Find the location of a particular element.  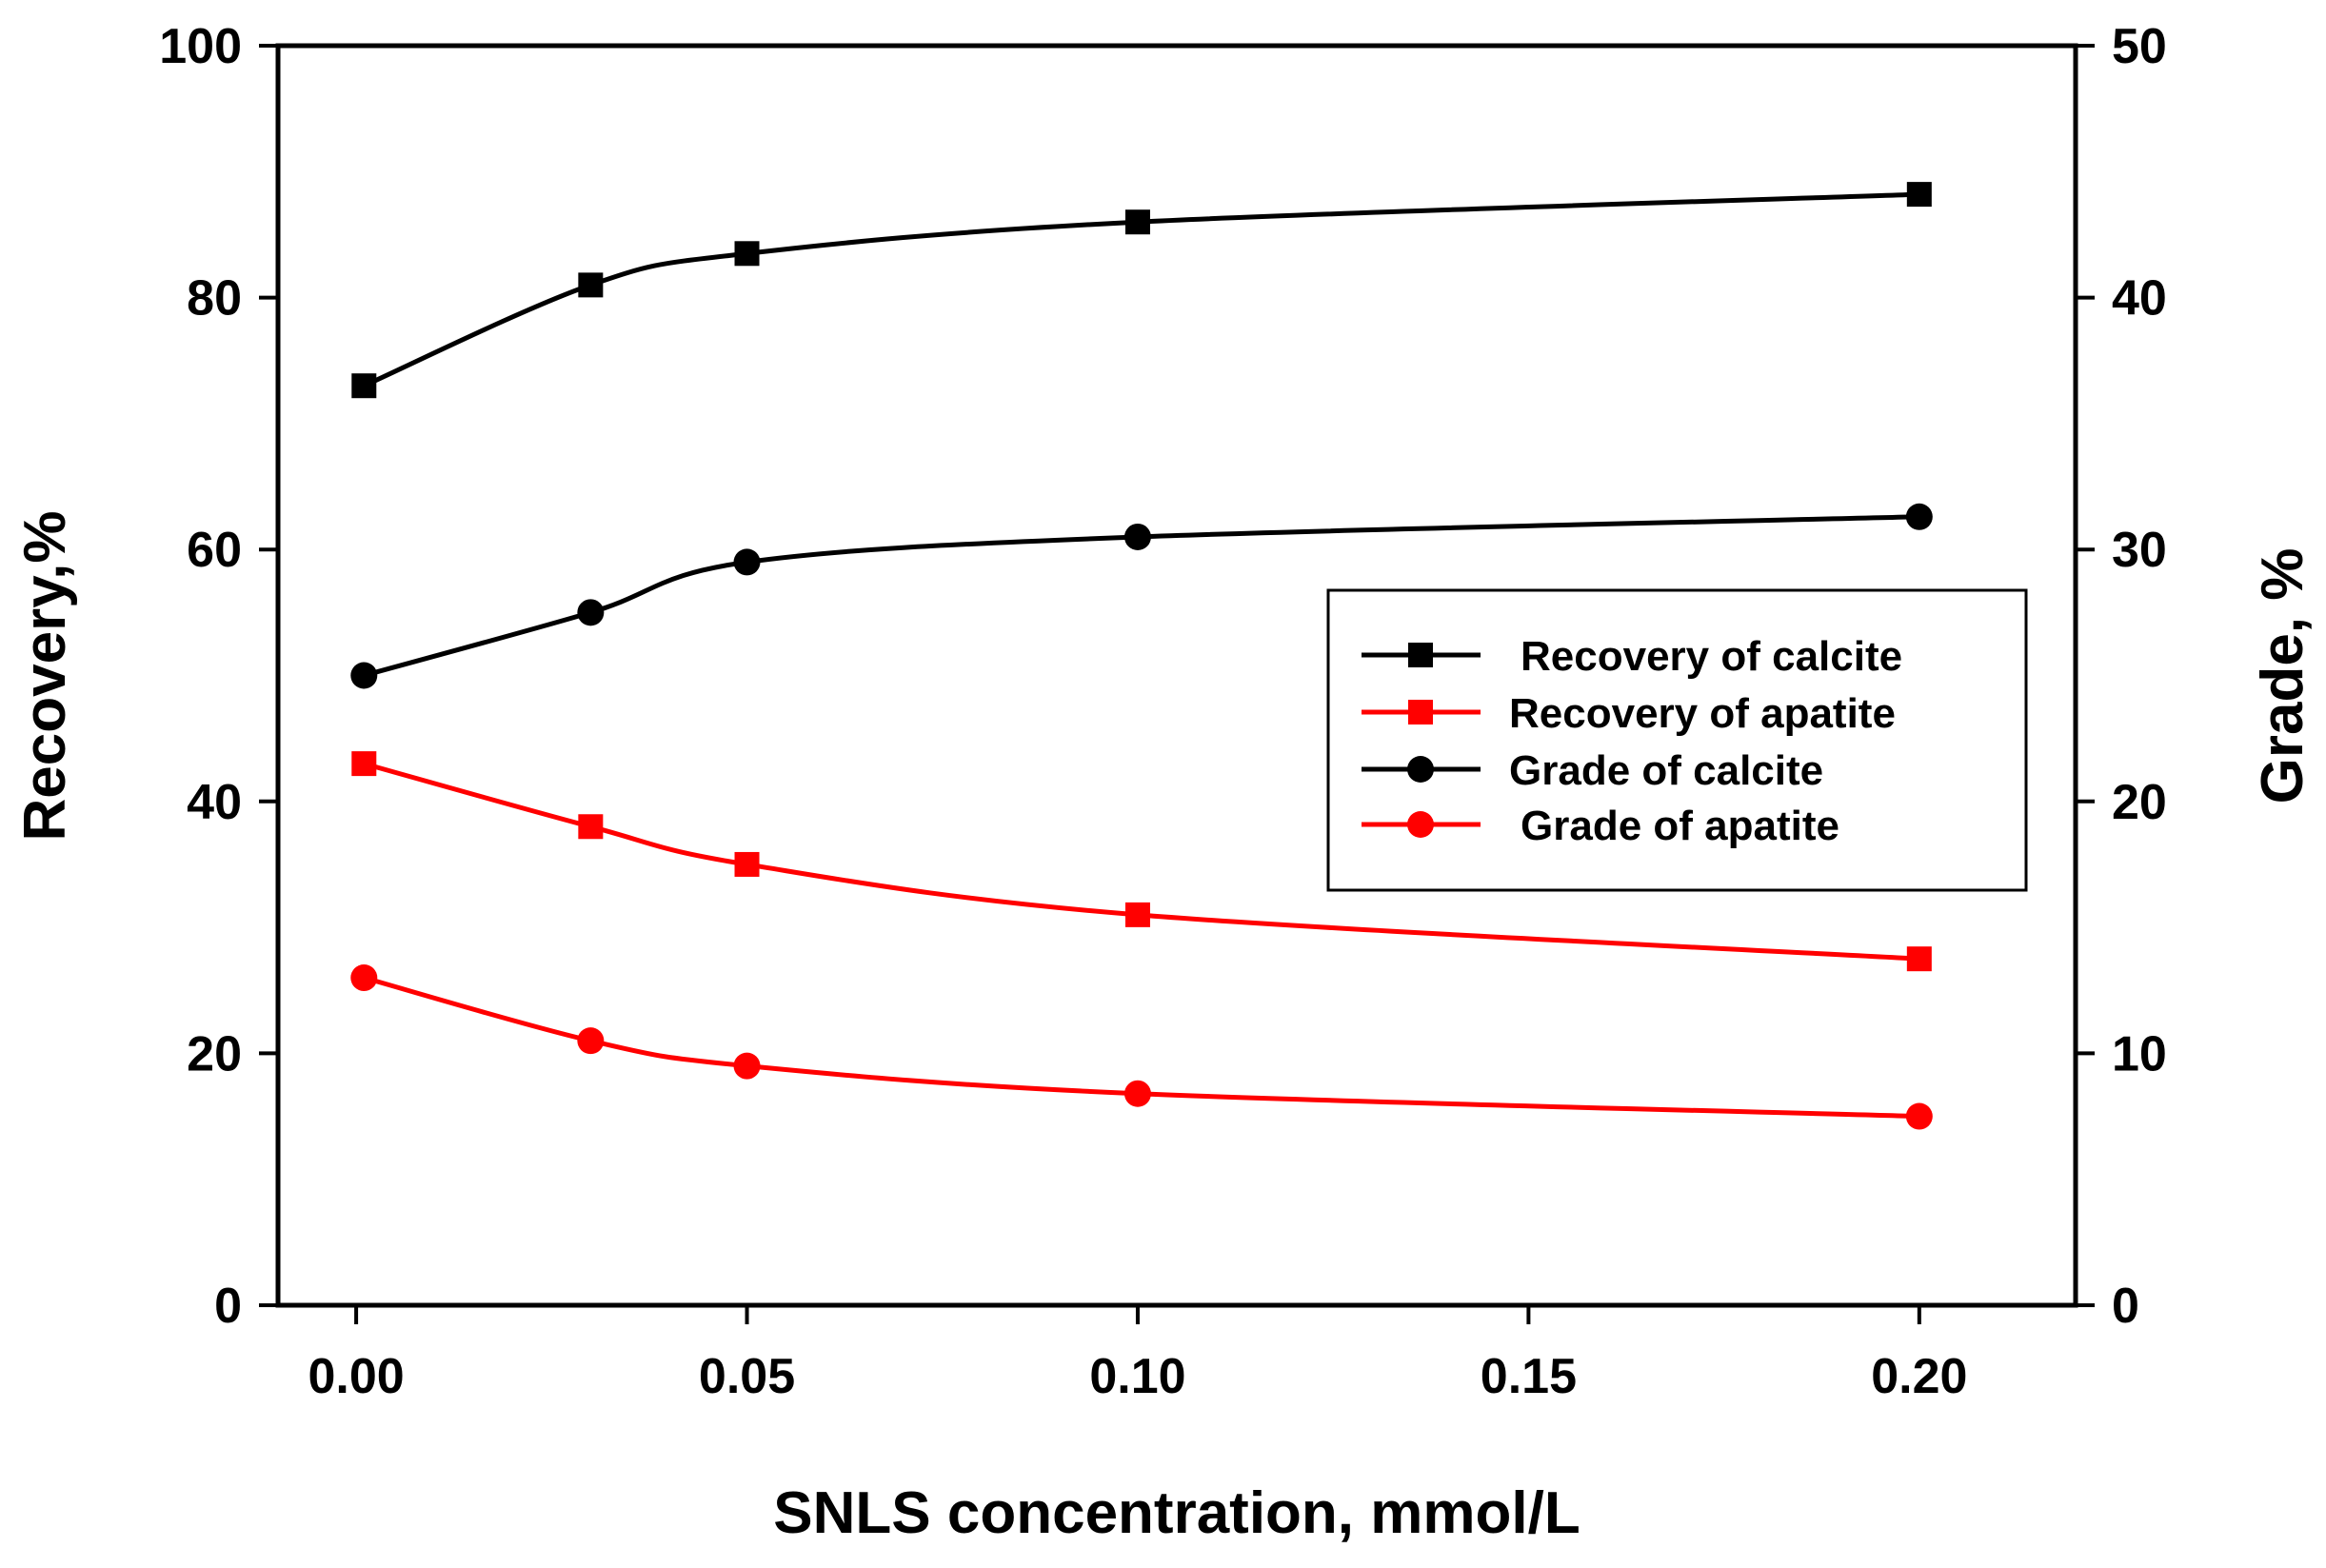

grade-of-apatite-line is located at coordinates (1141, 1048).